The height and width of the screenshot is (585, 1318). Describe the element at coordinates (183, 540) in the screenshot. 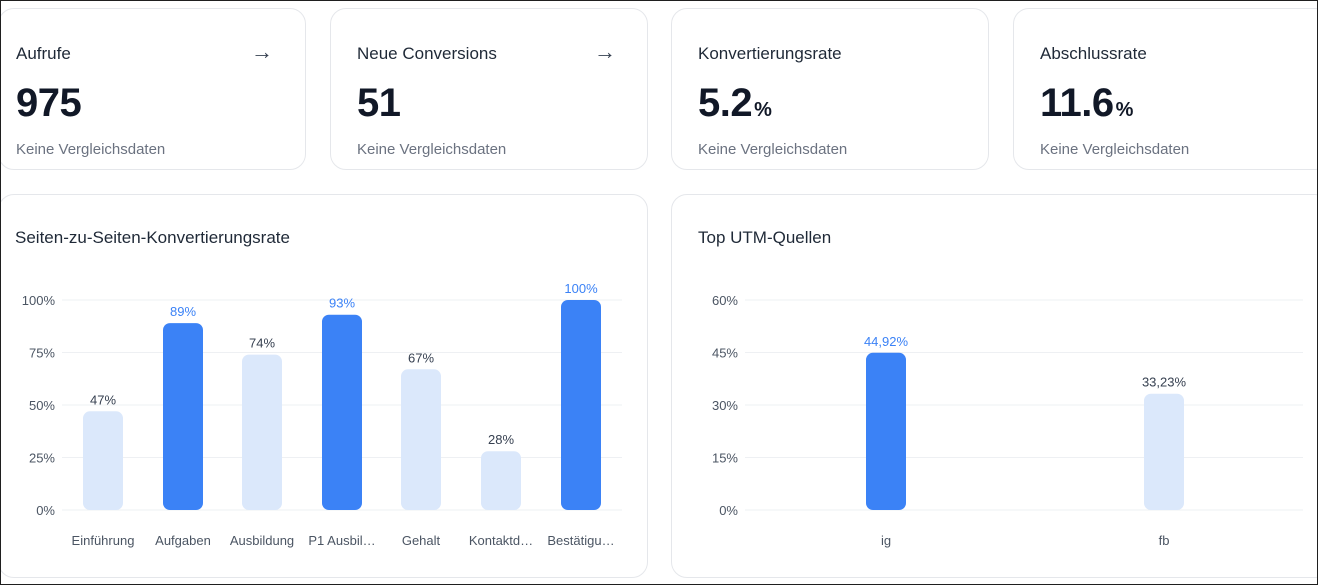

I see `x-category-label: Aufgaben` at that location.